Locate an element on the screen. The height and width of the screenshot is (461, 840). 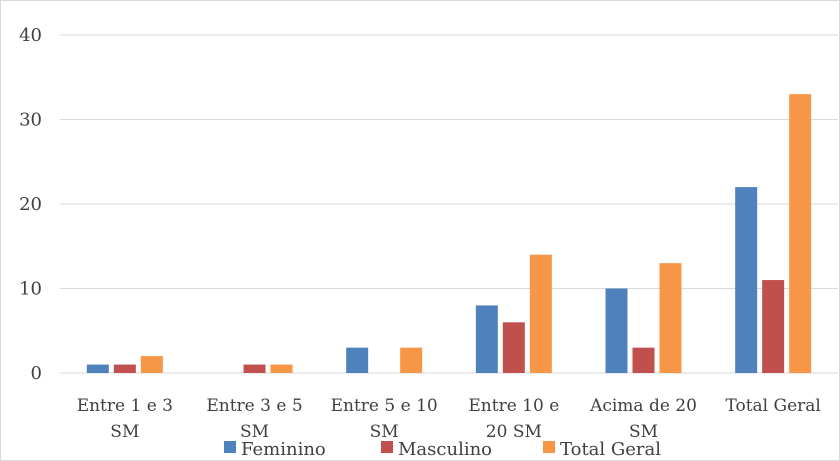
y-tick-label: 40 is located at coordinates (30, 35).